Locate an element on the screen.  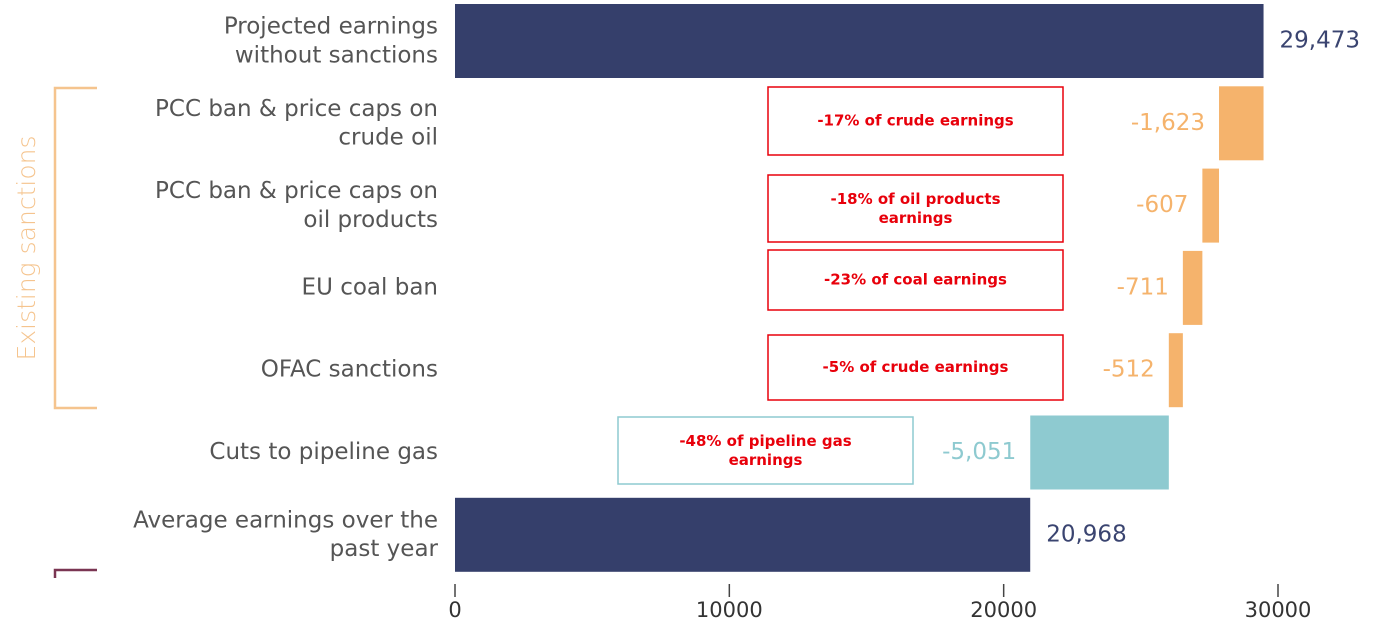
category-label: Projected earnings without sanctions is located at coordinates (331, 40).